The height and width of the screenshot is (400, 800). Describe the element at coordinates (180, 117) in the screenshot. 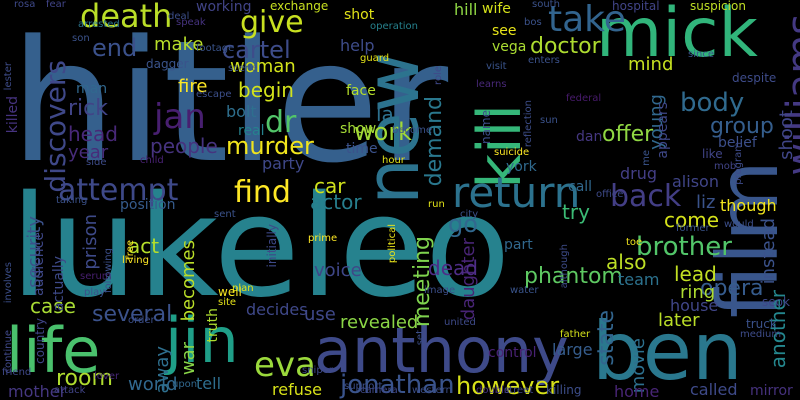

I see `word-jan: jan` at that location.